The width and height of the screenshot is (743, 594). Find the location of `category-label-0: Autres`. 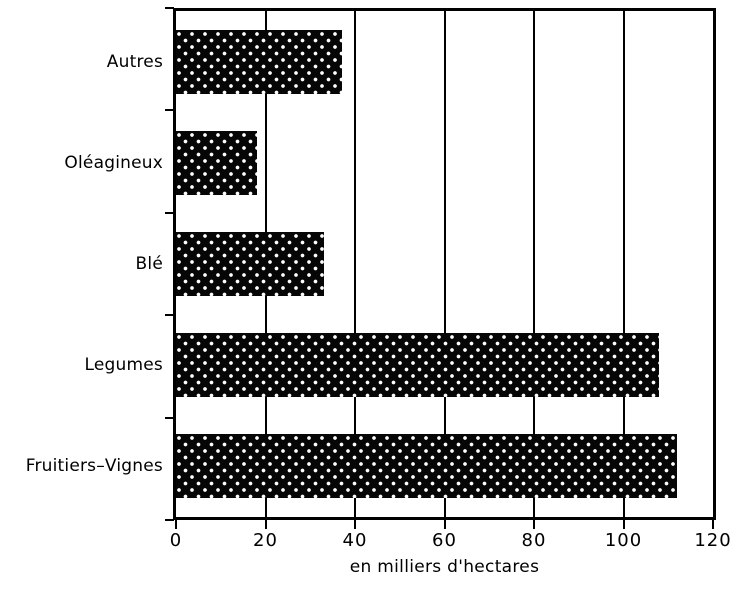

category-label-0: Autres is located at coordinates (134, 61).